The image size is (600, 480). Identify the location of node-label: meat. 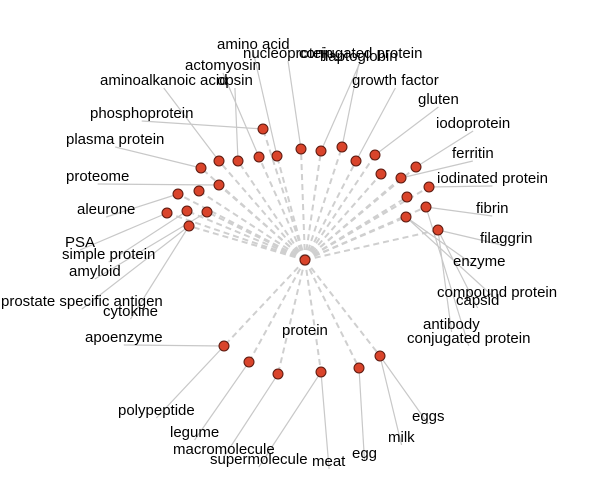
(329, 461).